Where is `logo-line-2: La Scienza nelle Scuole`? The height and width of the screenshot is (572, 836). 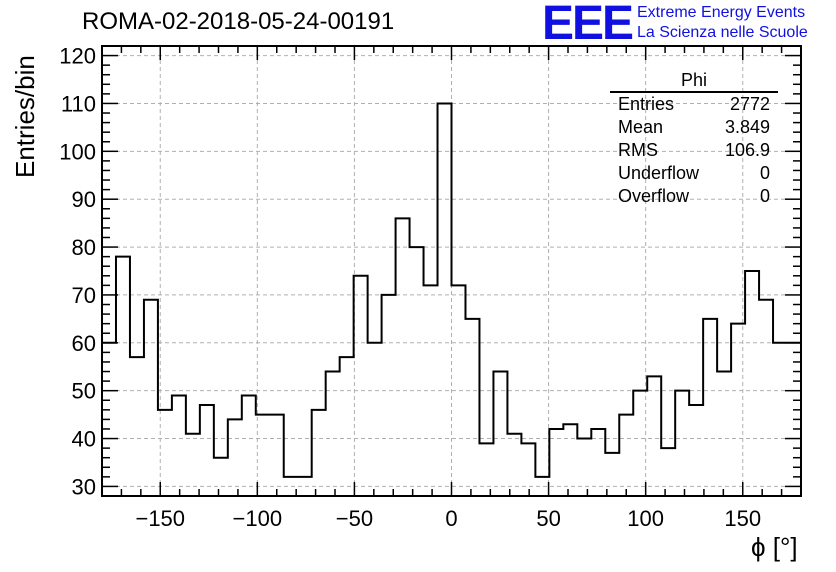
logo-line-2: La Scienza nelle Scuole is located at coordinates (722, 32).